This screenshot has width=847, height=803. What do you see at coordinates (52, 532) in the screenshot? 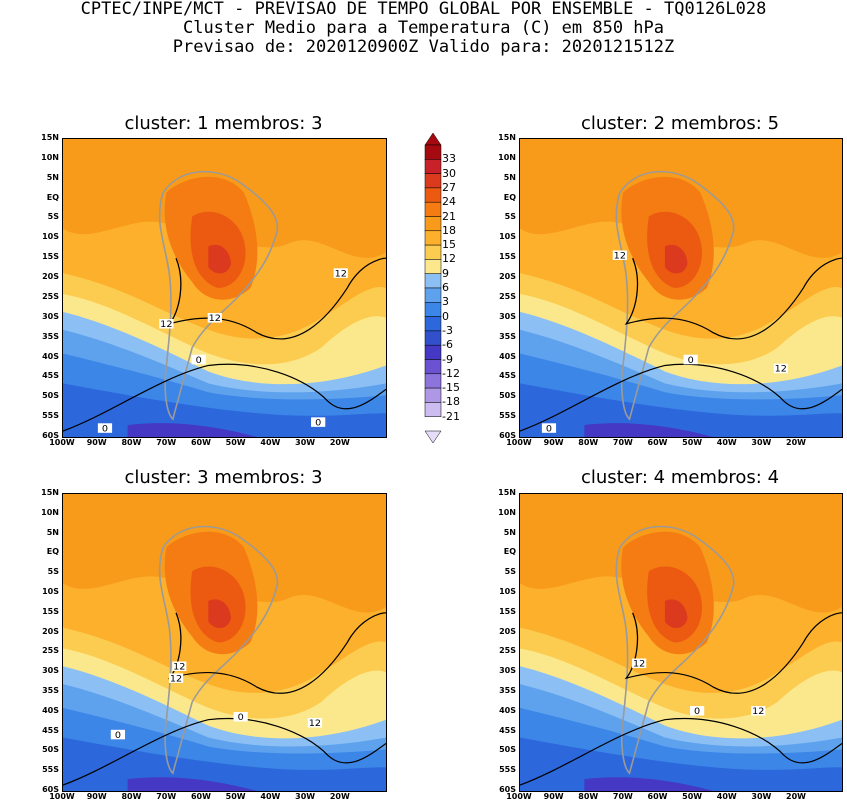
I see `lat-tick-label: 5N` at bounding box center [52, 532].